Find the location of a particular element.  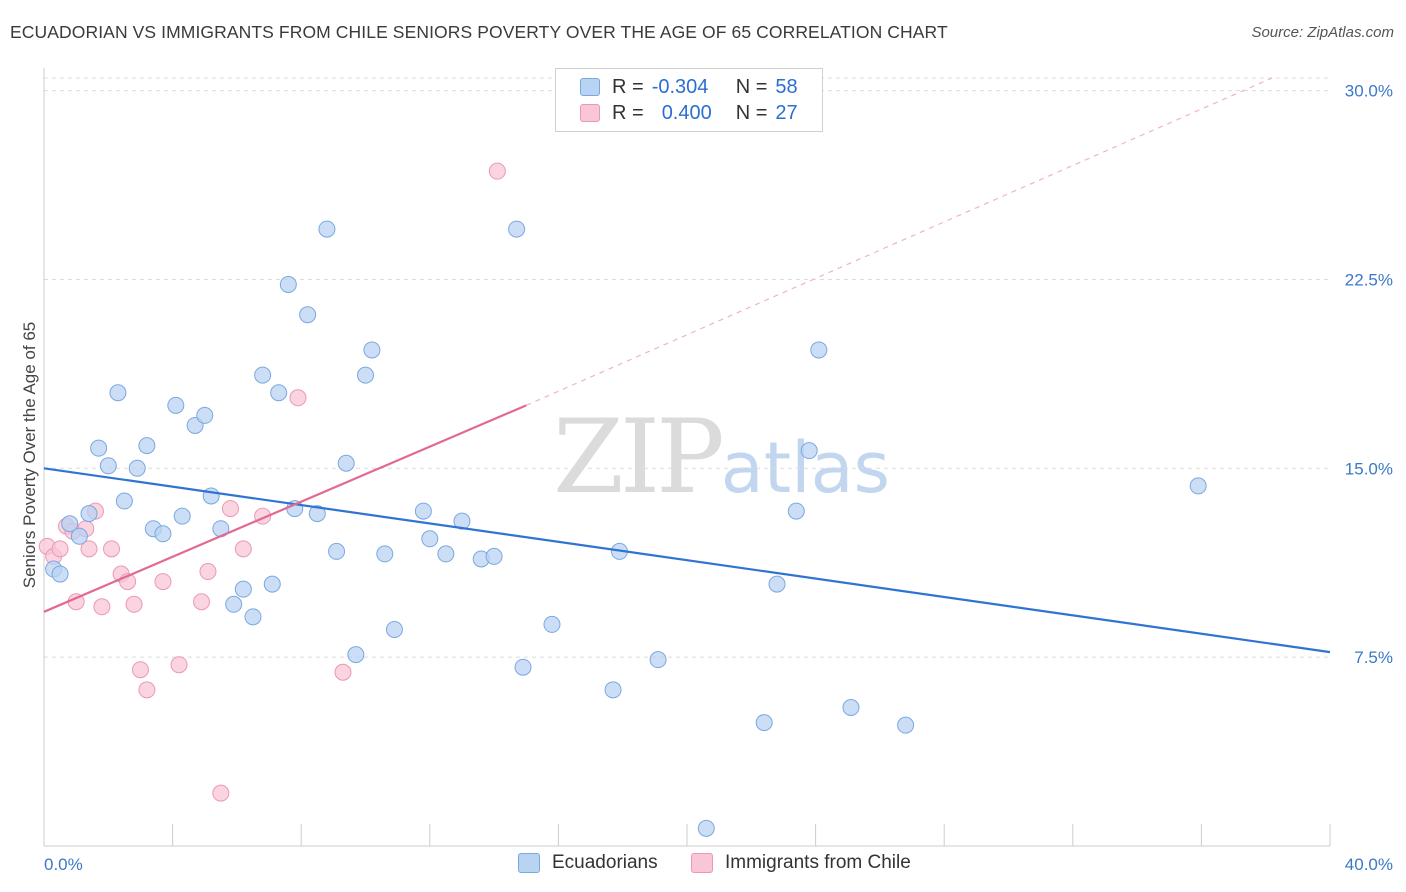

y-tick-label: 22.5% is located at coordinates (1369, 279).